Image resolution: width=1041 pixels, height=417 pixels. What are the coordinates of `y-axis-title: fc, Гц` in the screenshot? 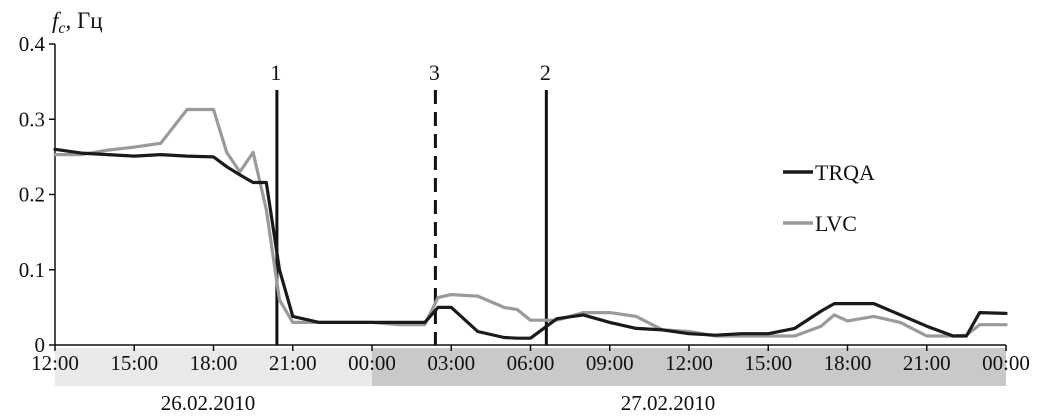 It's located at (77, 22).